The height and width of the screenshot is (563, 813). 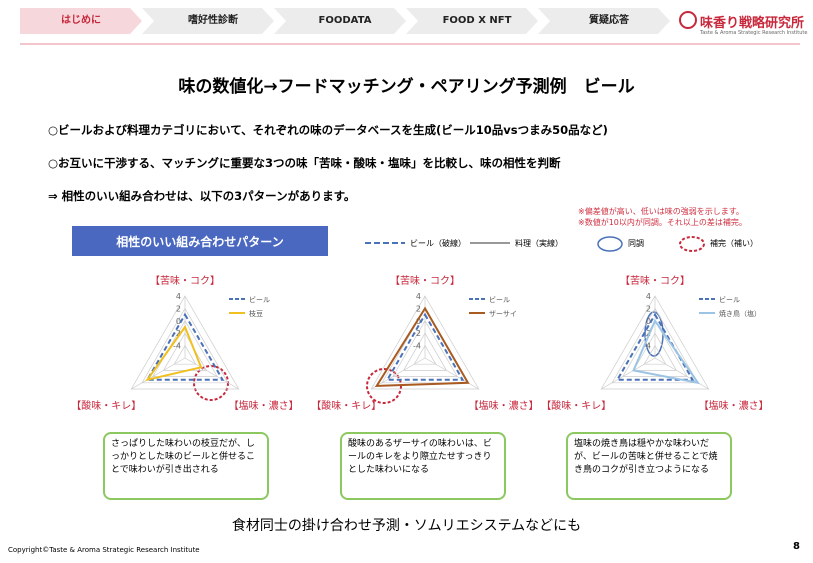 What do you see at coordinates (406, 526) in the screenshot?
I see `footer: 食材同士の掛け合わせ予測・ソムリエシステムなどにも` at bounding box center [406, 526].